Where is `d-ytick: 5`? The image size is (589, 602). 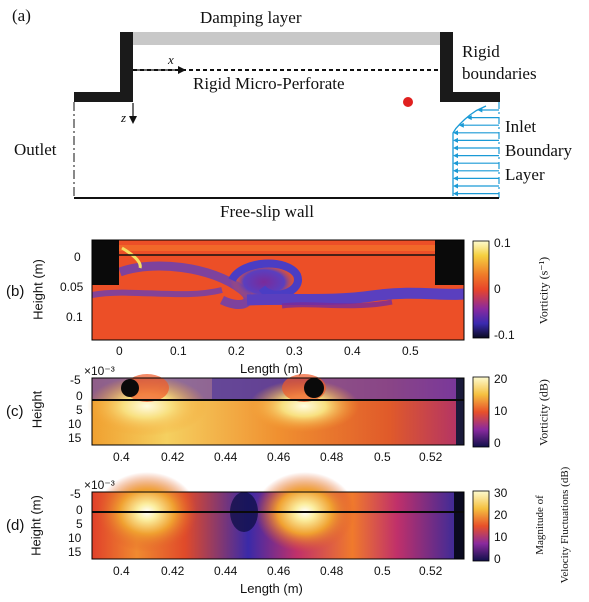 d-ytick: 5 is located at coordinates (79, 524).